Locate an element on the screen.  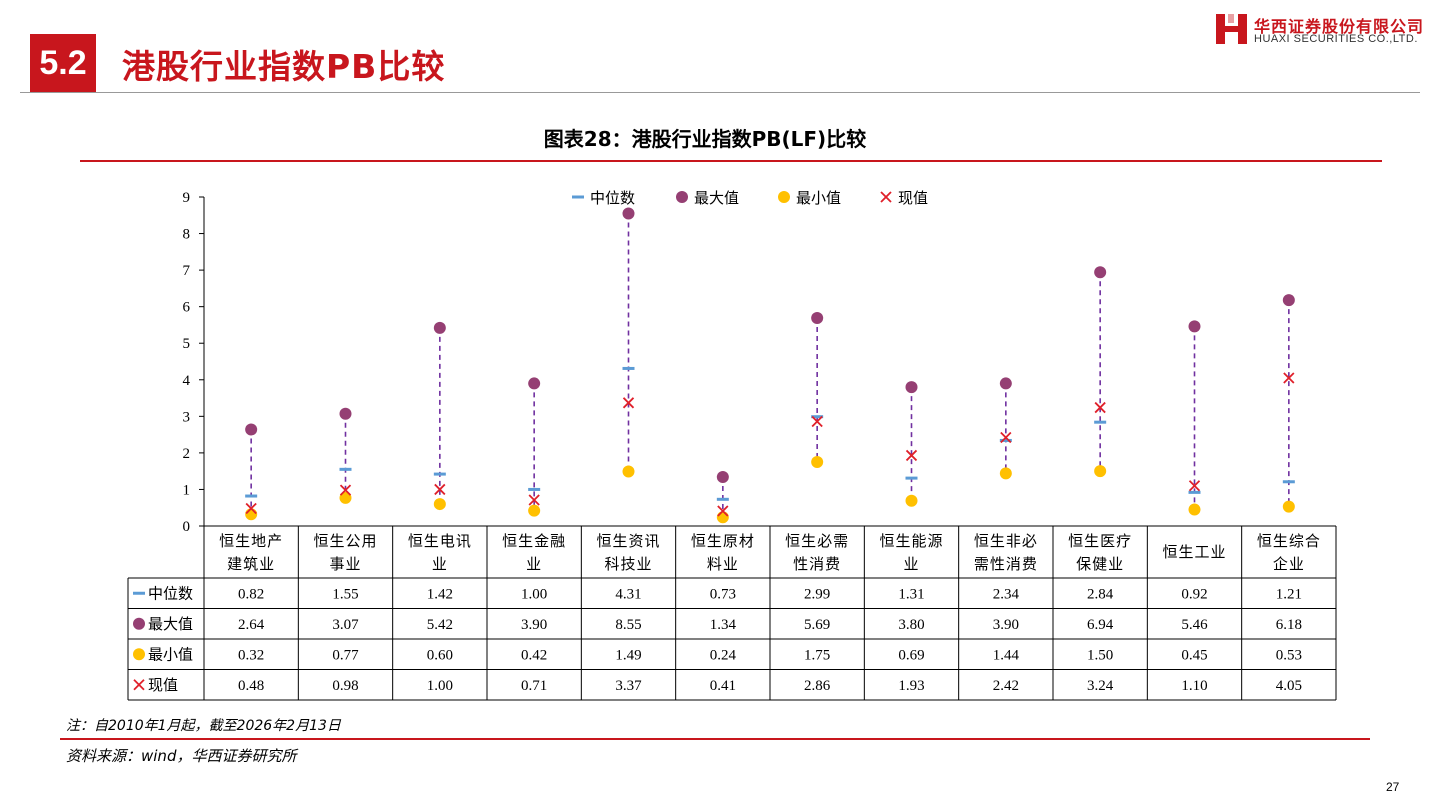
footer-divider is located at coordinates (715, 739).